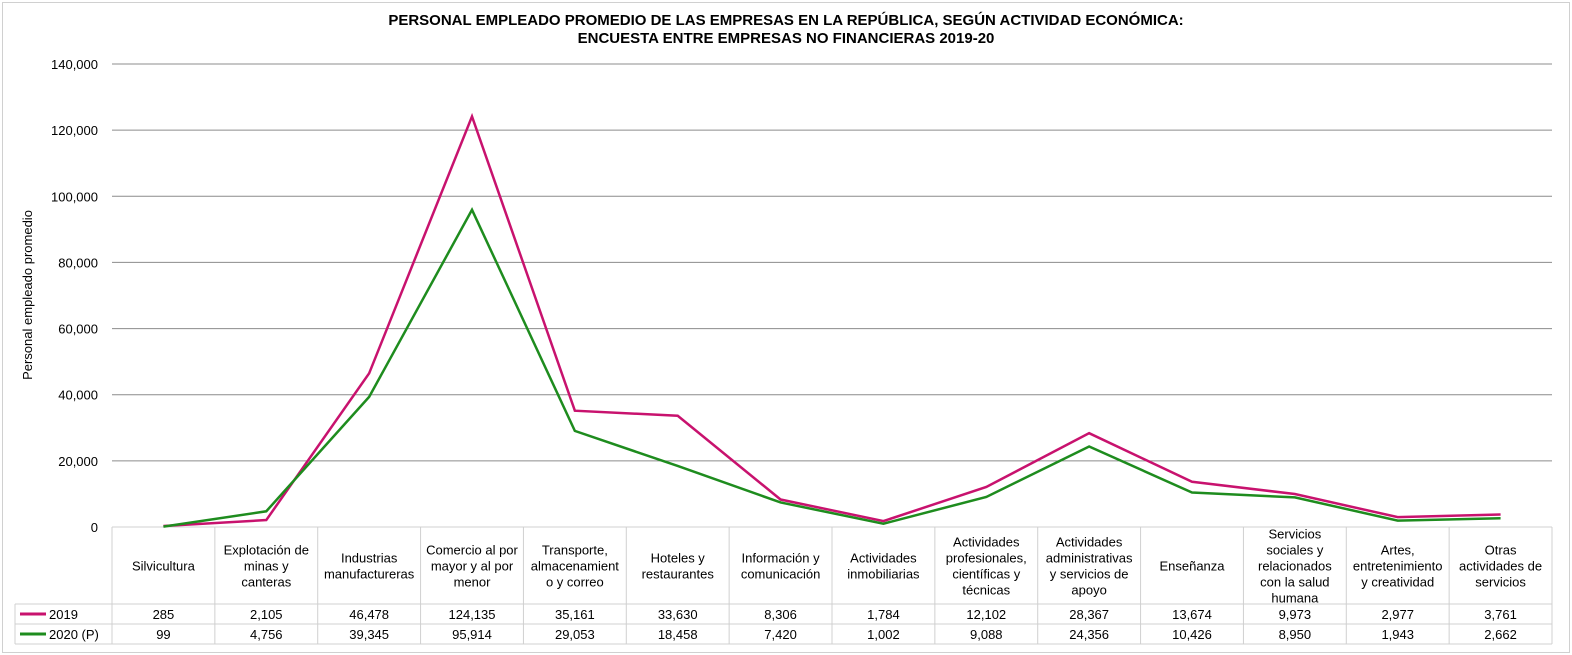 The height and width of the screenshot is (655, 1572). Describe the element at coordinates (472, 634) in the screenshot. I see `data-table-cell: 95,914` at that location.